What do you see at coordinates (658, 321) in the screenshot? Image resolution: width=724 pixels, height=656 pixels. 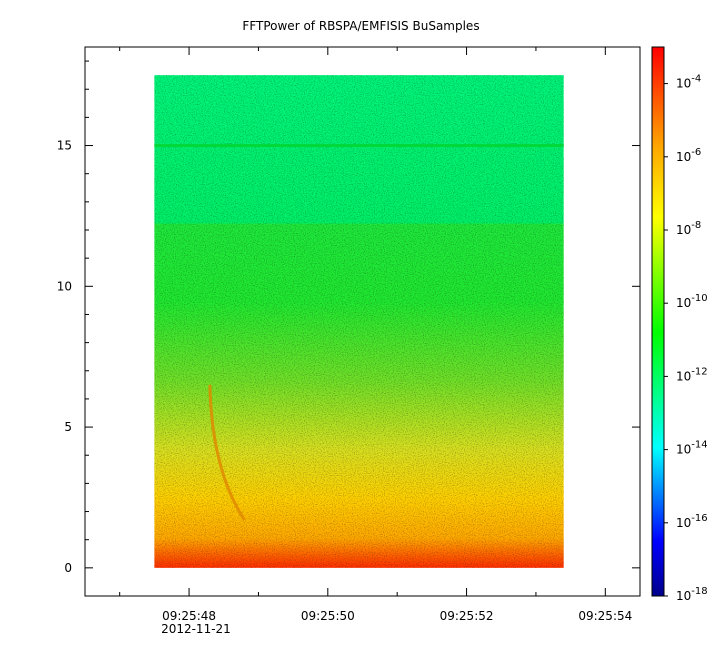 I see `colorbar-gradient` at bounding box center [658, 321].